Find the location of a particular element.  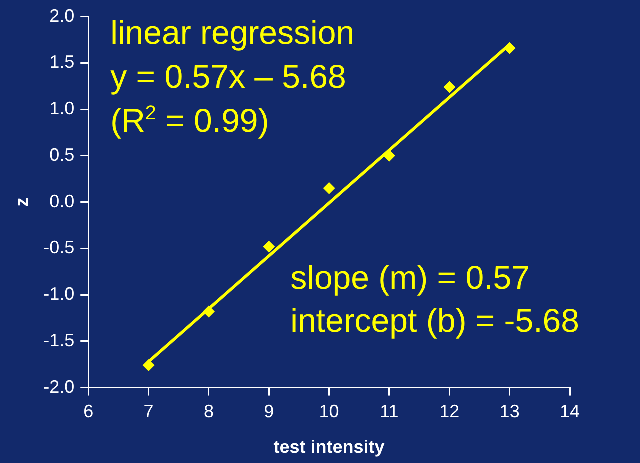

y-tick-label: 1.5 is located at coordinates (62, 62).